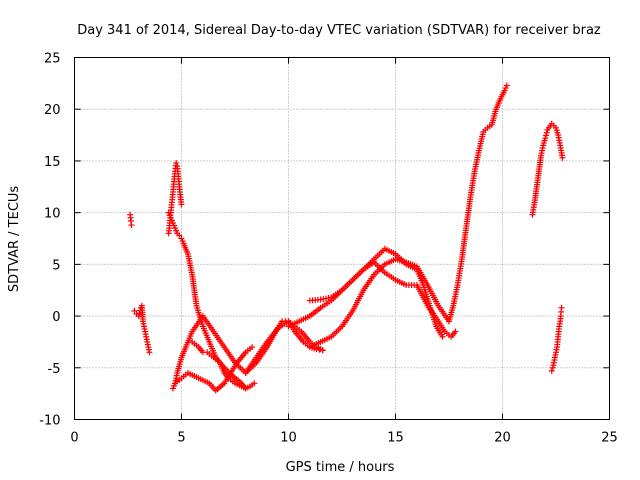  Describe the element at coordinates (14, 239) in the screenshot. I see `y-axis-title: SDTVAR / TECUs` at that location.